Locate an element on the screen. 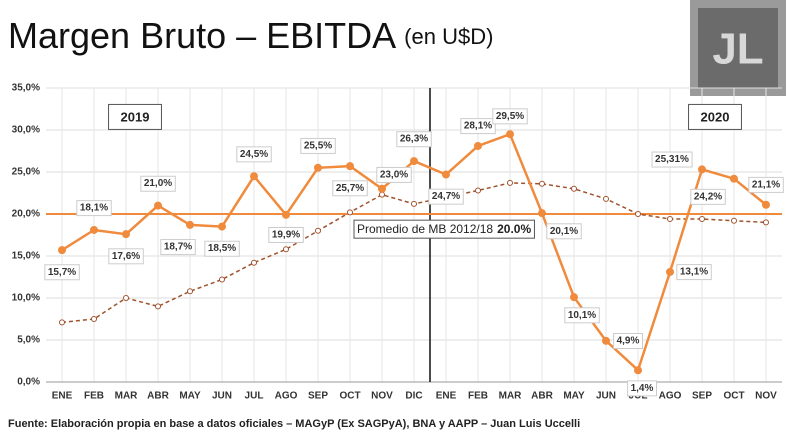 The image size is (790, 438). year-label: 2019 is located at coordinates (135, 116).